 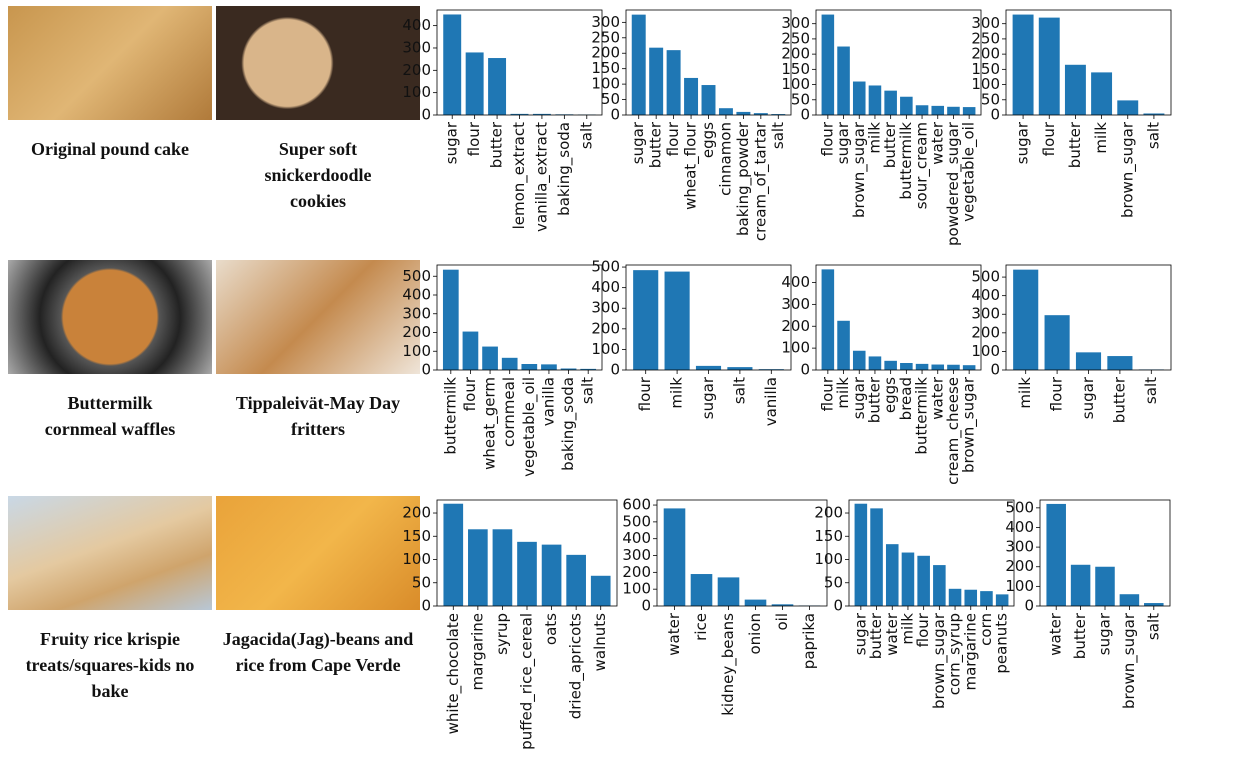 What do you see at coordinates (509, 412) in the screenshot?
I see `x-tick-label: cornmeal` at bounding box center [509, 412].